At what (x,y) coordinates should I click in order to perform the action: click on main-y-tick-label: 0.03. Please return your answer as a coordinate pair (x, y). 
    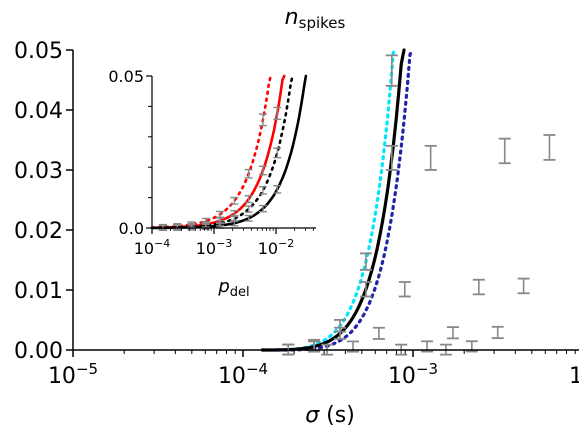
    Looking at the image, I should click on (38, 171).